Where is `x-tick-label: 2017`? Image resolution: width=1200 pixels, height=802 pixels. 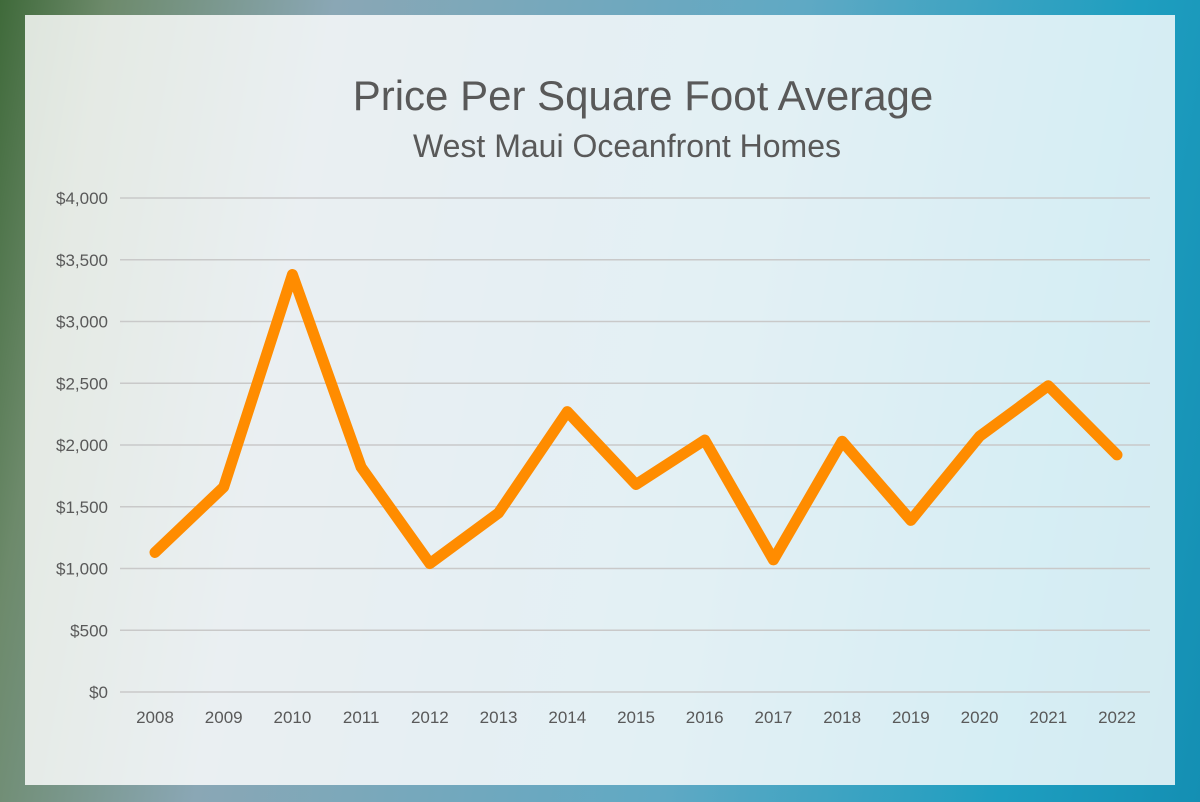 x-tick-label: 2017 is located at coordinates (774, 717).